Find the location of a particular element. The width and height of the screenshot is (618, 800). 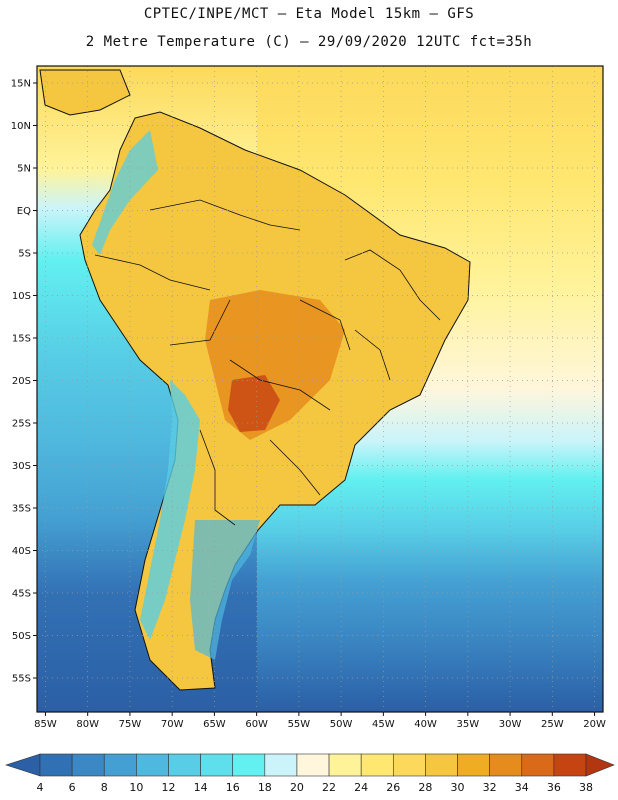

temperature-colorbar: 4 6 8 10 12 14 16 18 20 22 24 26 28 30 32 34 36 38 is located at coordinates (310, 773).